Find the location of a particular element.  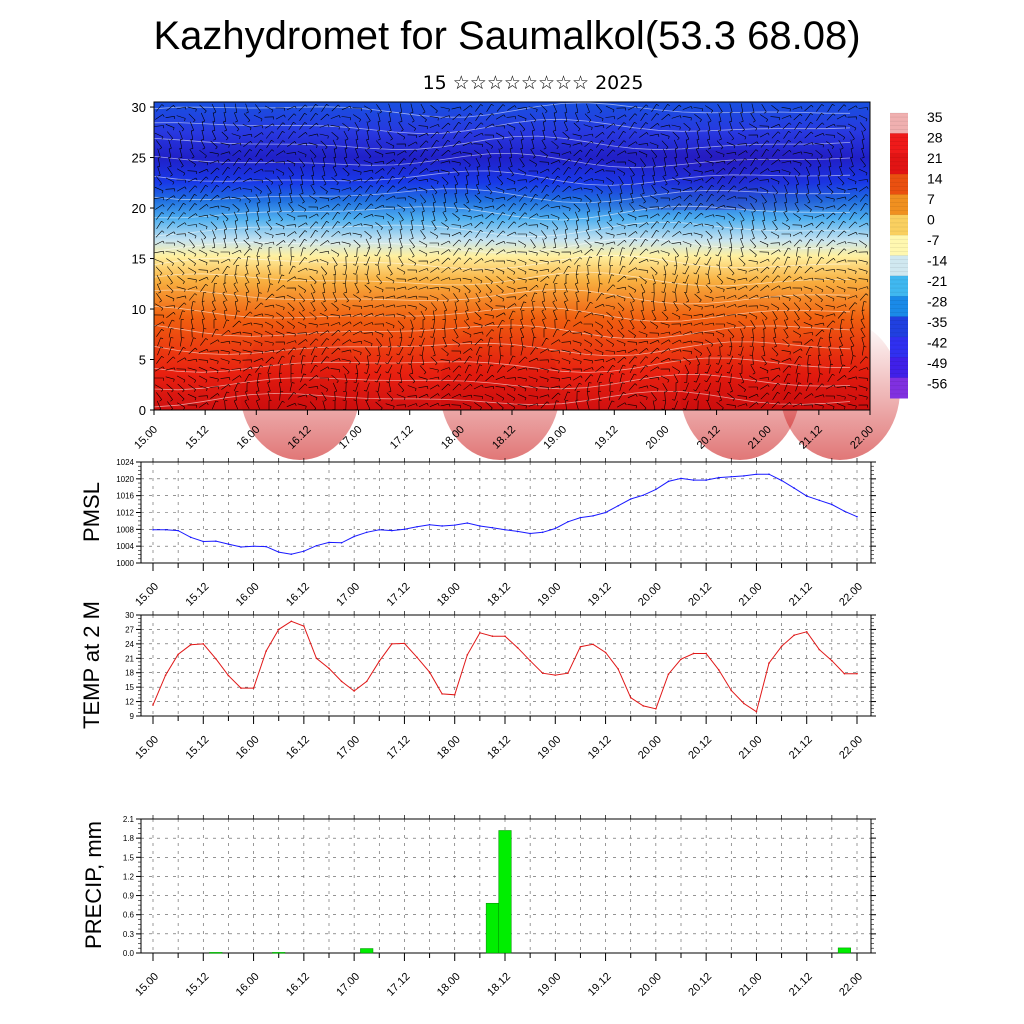

colorbar-label: -49 is located at coordinates (937, 363).